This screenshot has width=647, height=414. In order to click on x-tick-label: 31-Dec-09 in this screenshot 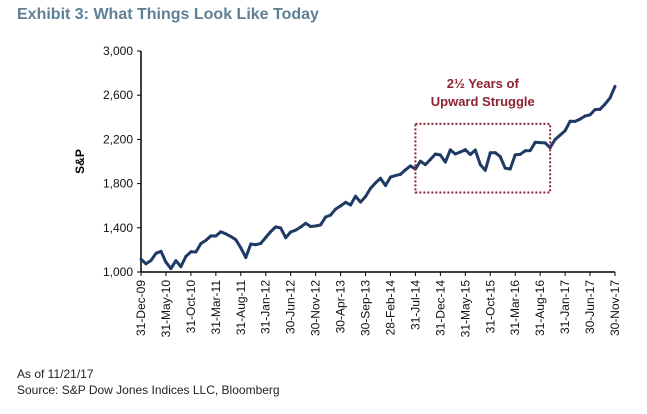, I will do `click(141, 308)`.